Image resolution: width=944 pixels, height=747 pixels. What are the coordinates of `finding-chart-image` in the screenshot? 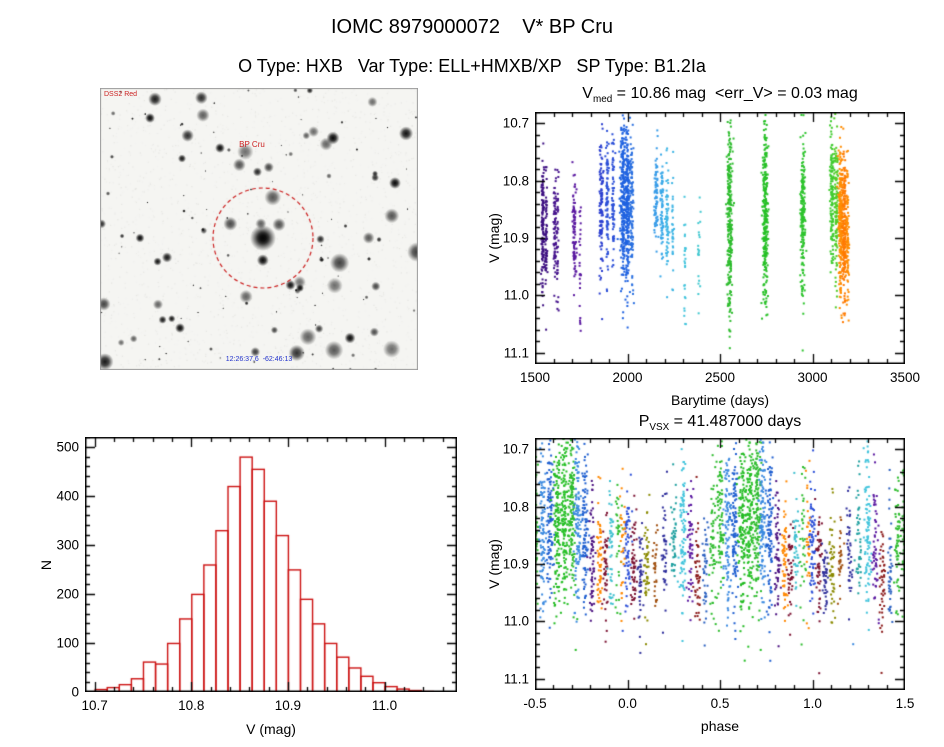 It's located at (259, 229).